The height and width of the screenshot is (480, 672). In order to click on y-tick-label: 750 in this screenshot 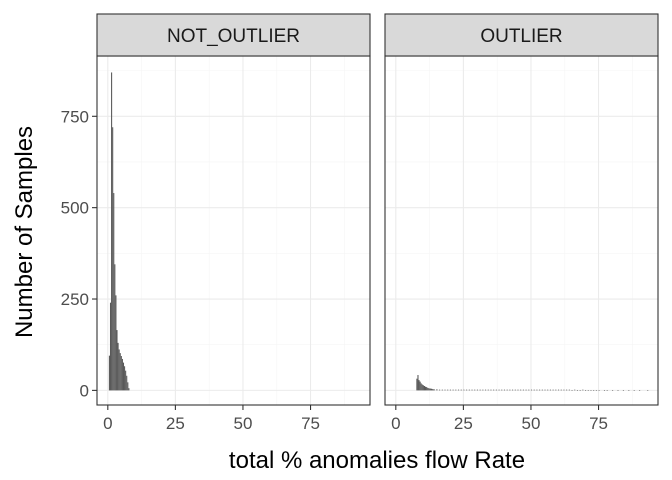, I will do `click(75, 116)`.